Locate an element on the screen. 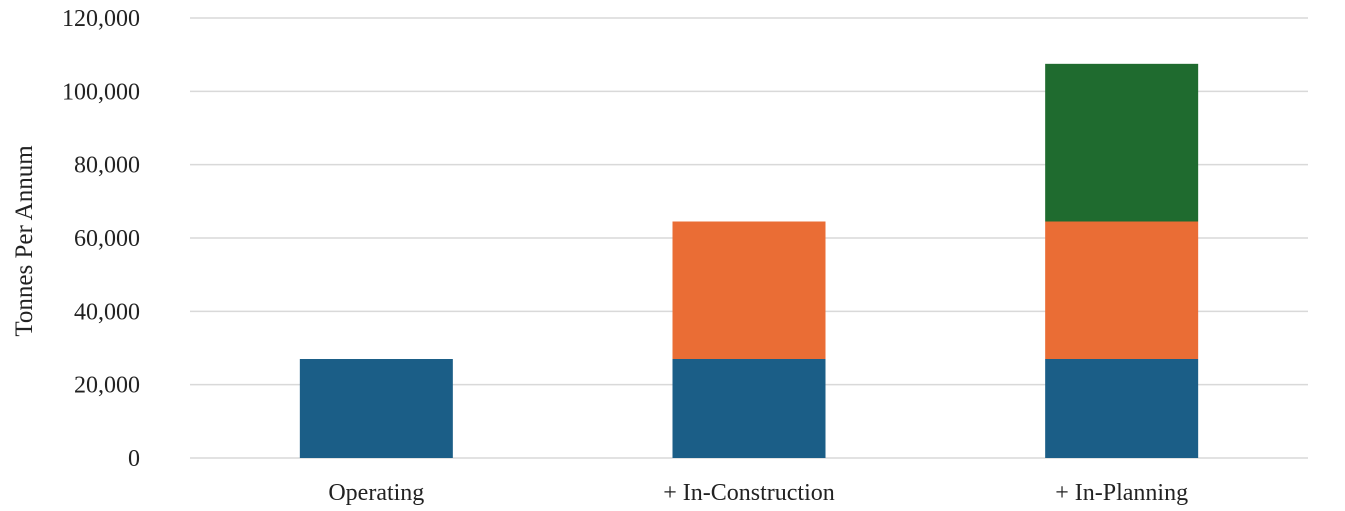 Image resolution: width=1345 pixels, height=511 pixels. x-tick-label: + In-Planning is located at coordinates (1121, 493).